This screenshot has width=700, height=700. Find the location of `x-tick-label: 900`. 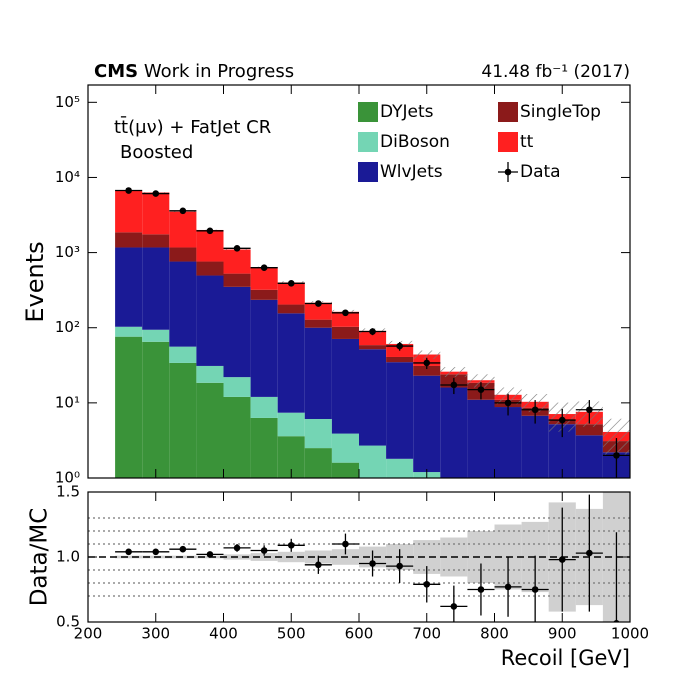

x-tick-label: 900 is located at coordinates (562, 634).